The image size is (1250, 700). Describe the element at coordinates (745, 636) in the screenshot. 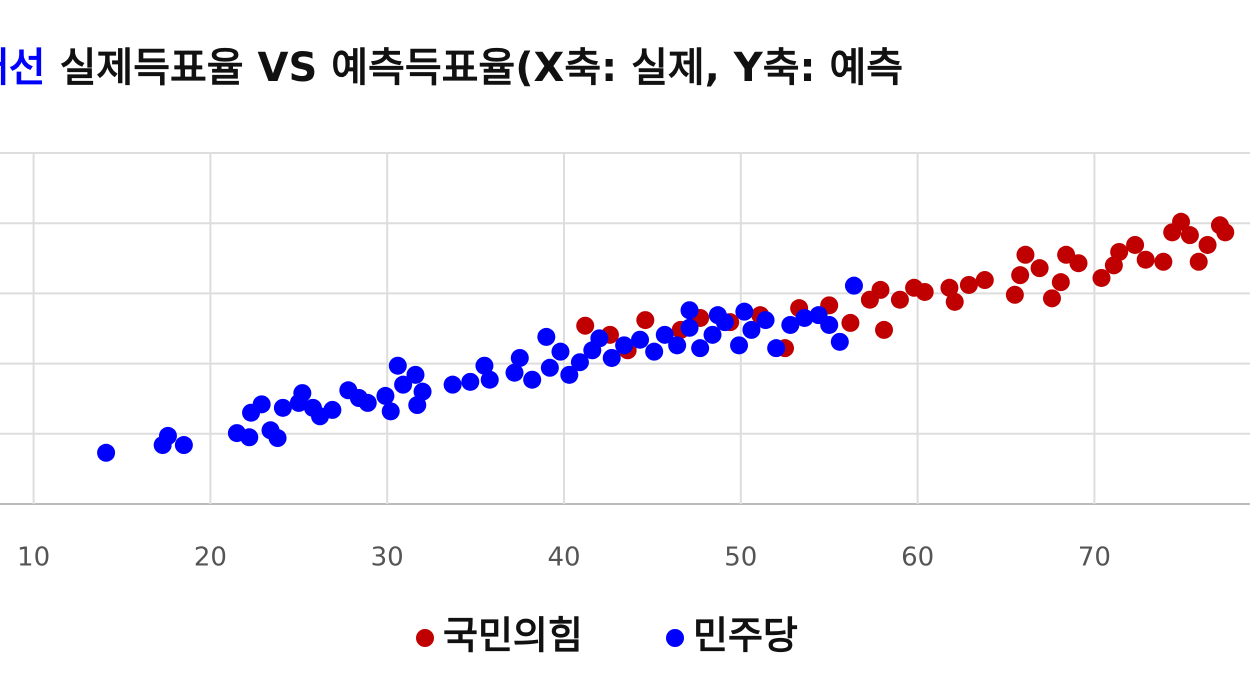

I see `legend-label: 민주당` at that location.